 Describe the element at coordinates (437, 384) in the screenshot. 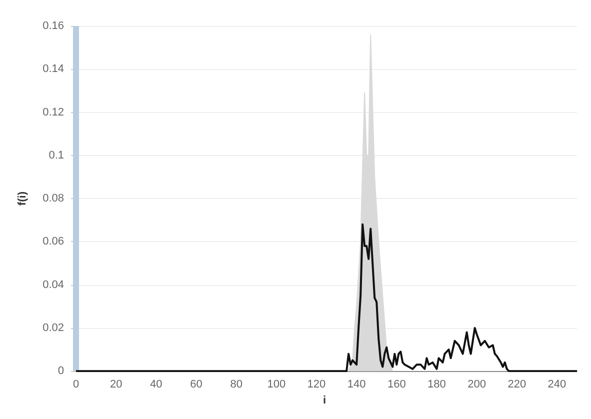

I see `x-tick-label: 180` at that location.